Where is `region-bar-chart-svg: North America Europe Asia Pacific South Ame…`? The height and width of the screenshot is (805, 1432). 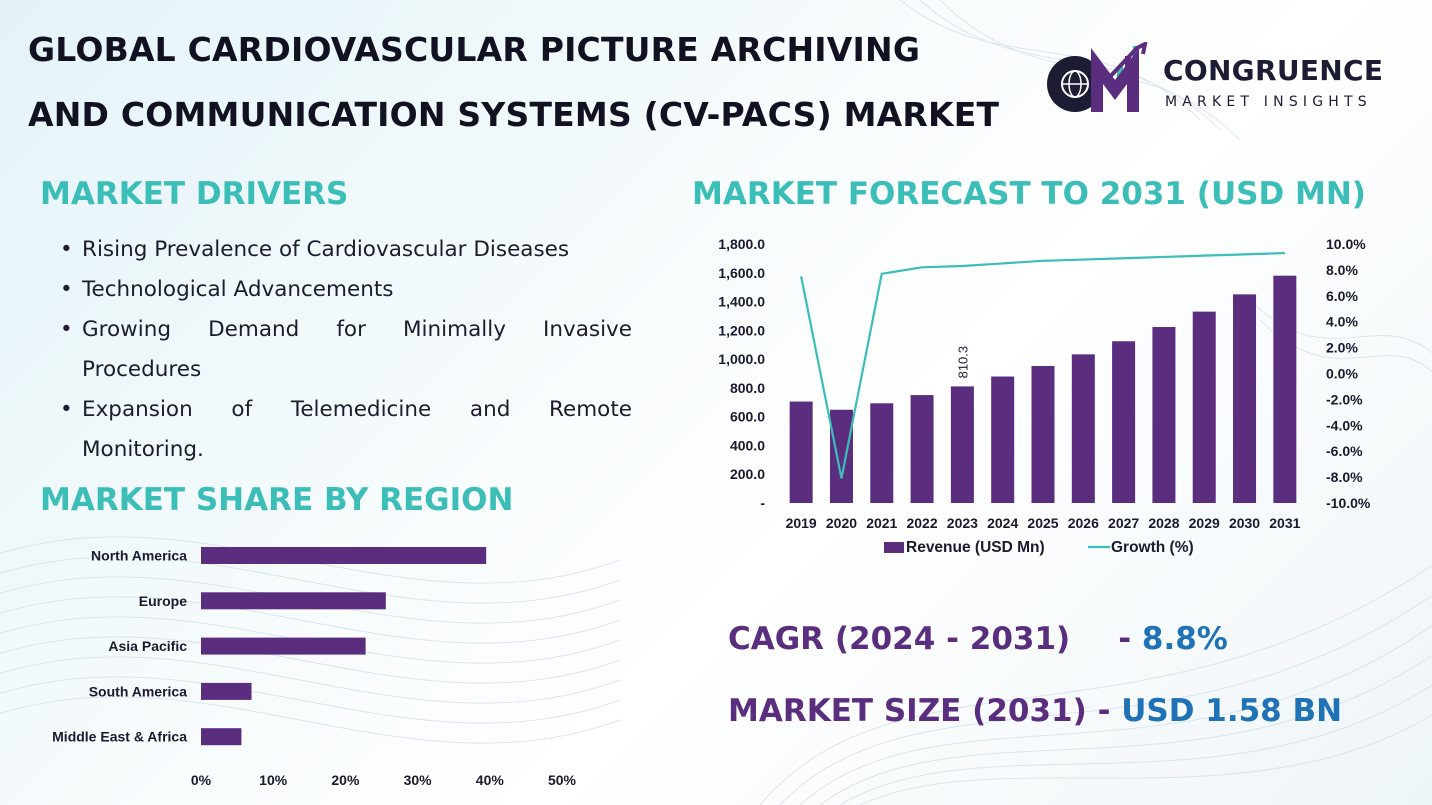
region-bar-chart-svg: North America Europe Asia Pacific South Ame… is located at coordinates (314, 667).